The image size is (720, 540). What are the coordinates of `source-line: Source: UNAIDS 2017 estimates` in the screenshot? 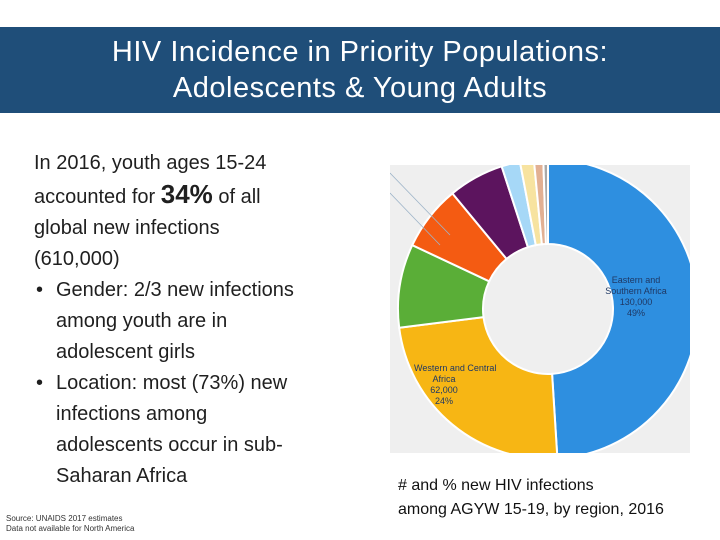 It's located at (64, 518).